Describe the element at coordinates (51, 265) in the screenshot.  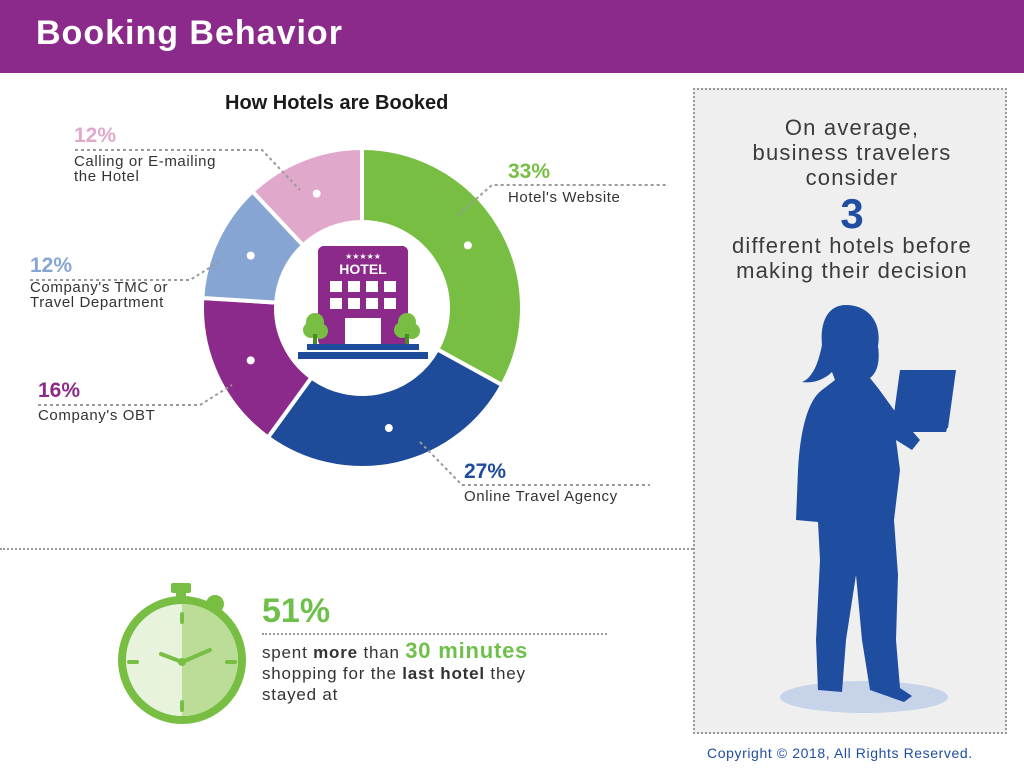
I see `slice-pct-tmc: 12%` at that location.